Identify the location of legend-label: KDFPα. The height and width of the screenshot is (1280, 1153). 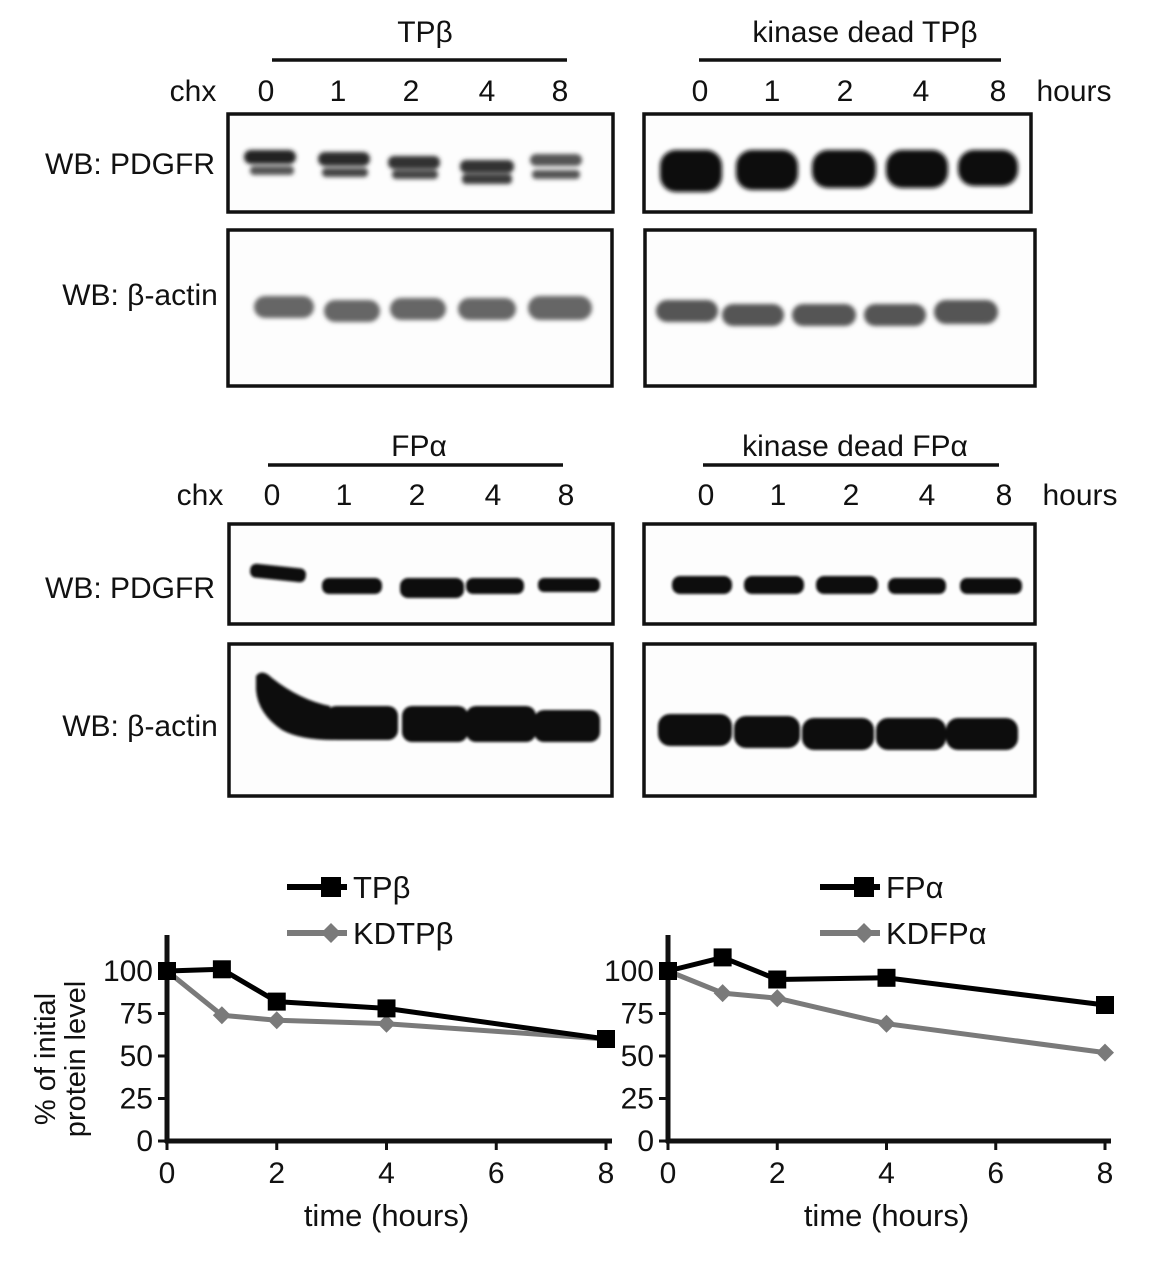
(936, 933).